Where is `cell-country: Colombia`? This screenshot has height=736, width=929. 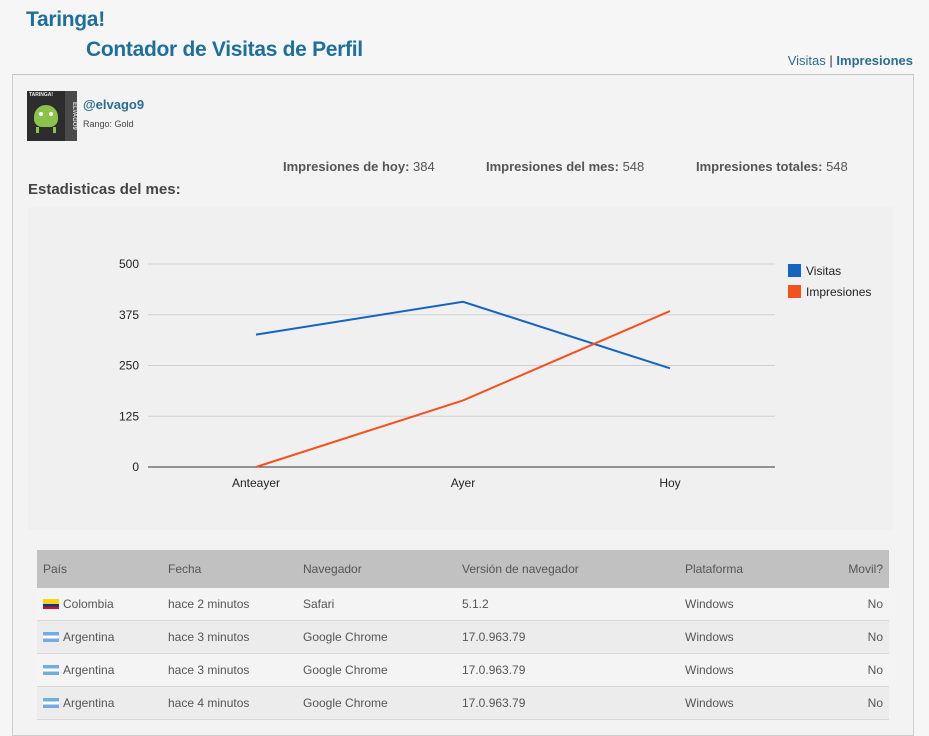
cell-country: Colombia is located at coordinates (99, 604).